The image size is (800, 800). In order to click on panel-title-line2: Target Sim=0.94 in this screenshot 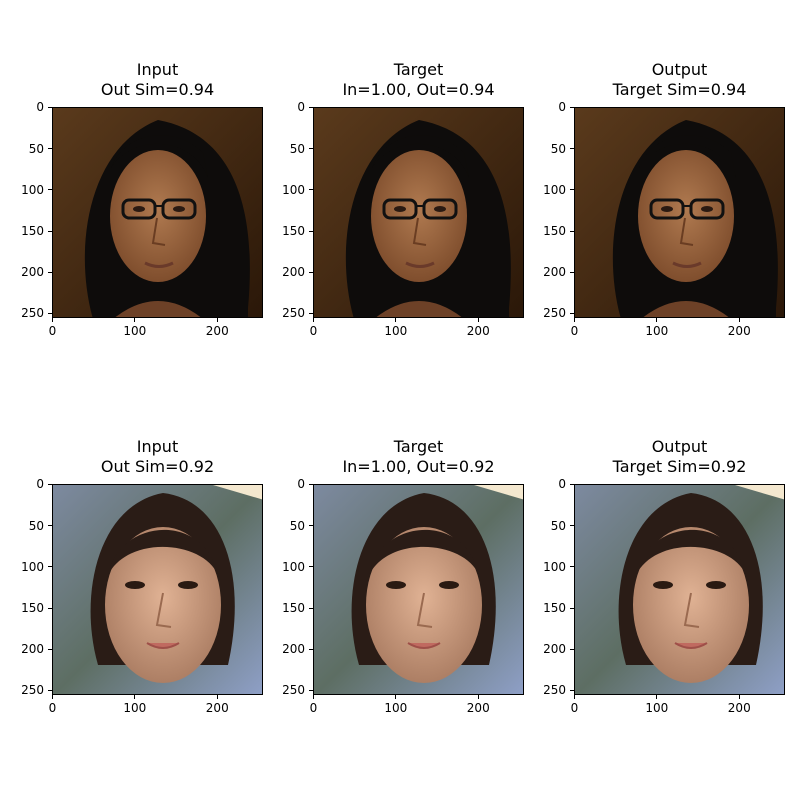, I will do `click(679, 89)`.